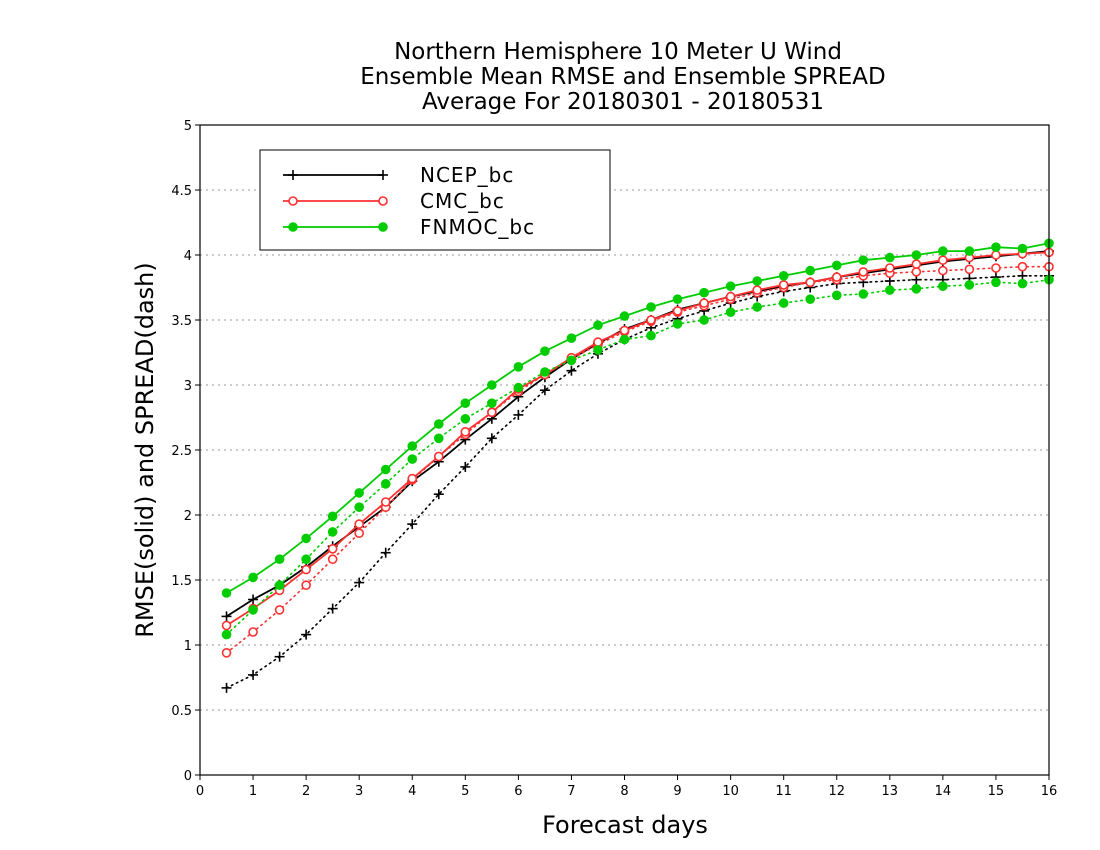 This screenshot has width=1100, height=850. Describe the element at coordinates (943, 791) in the screenshot. I see `x-tick-label: 14` at that location.